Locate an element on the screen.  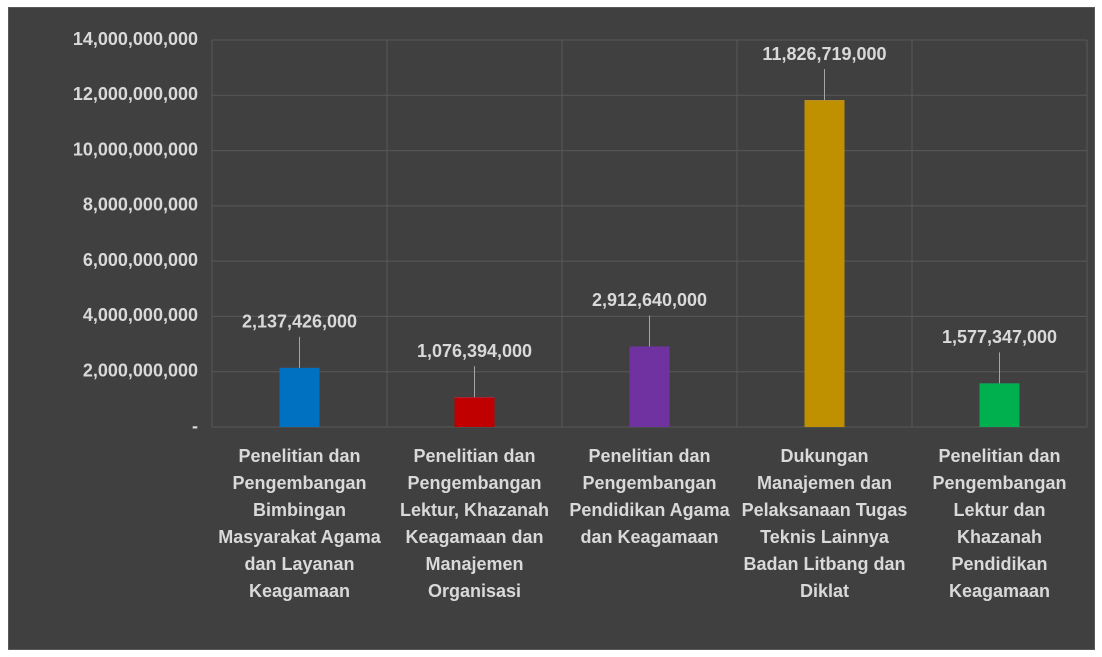
y-tick-label: 14,000,000,000 is located at coordinates (135, 39).